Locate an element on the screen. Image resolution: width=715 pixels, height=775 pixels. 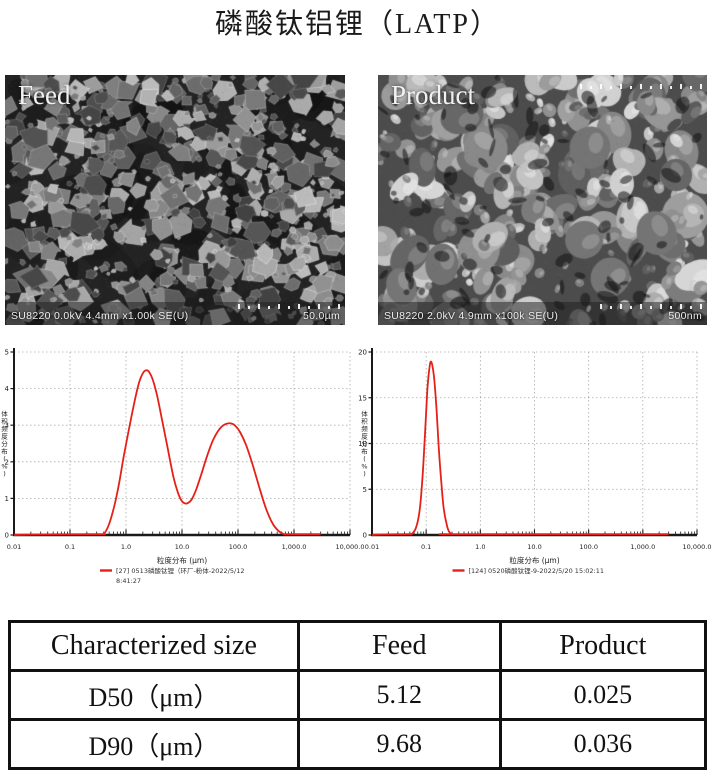
table-header-row: Characterized size Feed Product is located at coordinates (358, 646).